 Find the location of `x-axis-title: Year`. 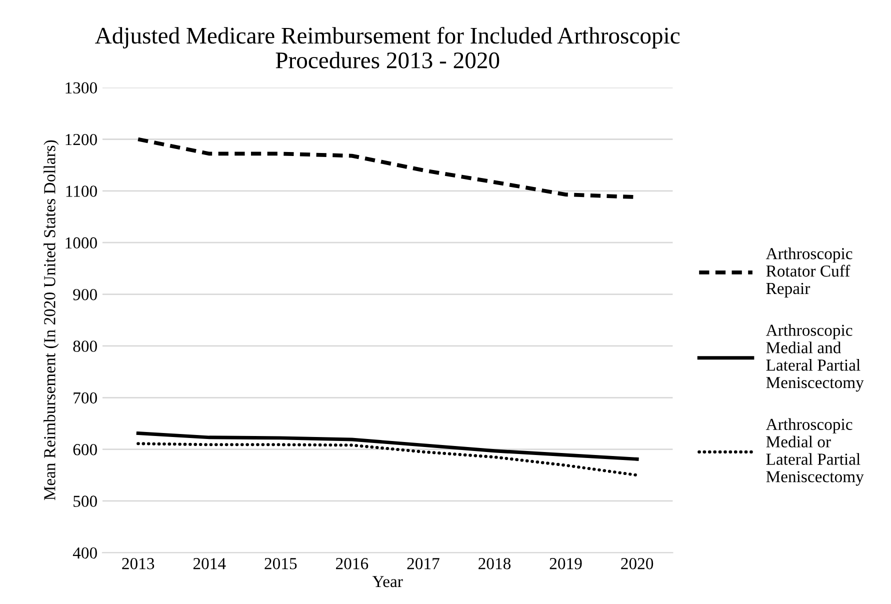

x-axis-title: Year is located at coordinates (387, 582).